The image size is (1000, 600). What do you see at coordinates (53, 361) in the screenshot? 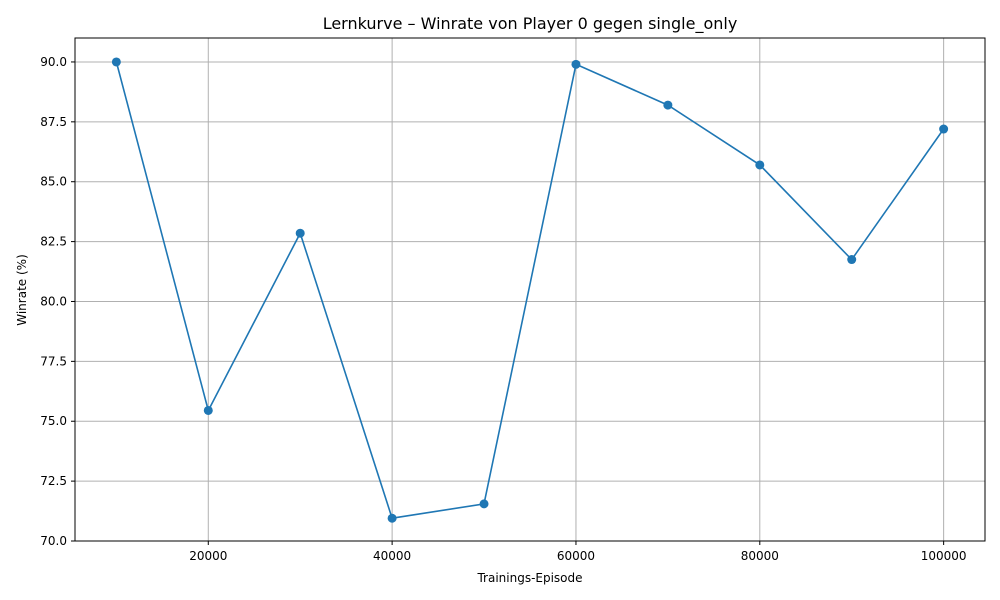
I see `y-tick-label: 77.5` at bounding box center [53, 361].